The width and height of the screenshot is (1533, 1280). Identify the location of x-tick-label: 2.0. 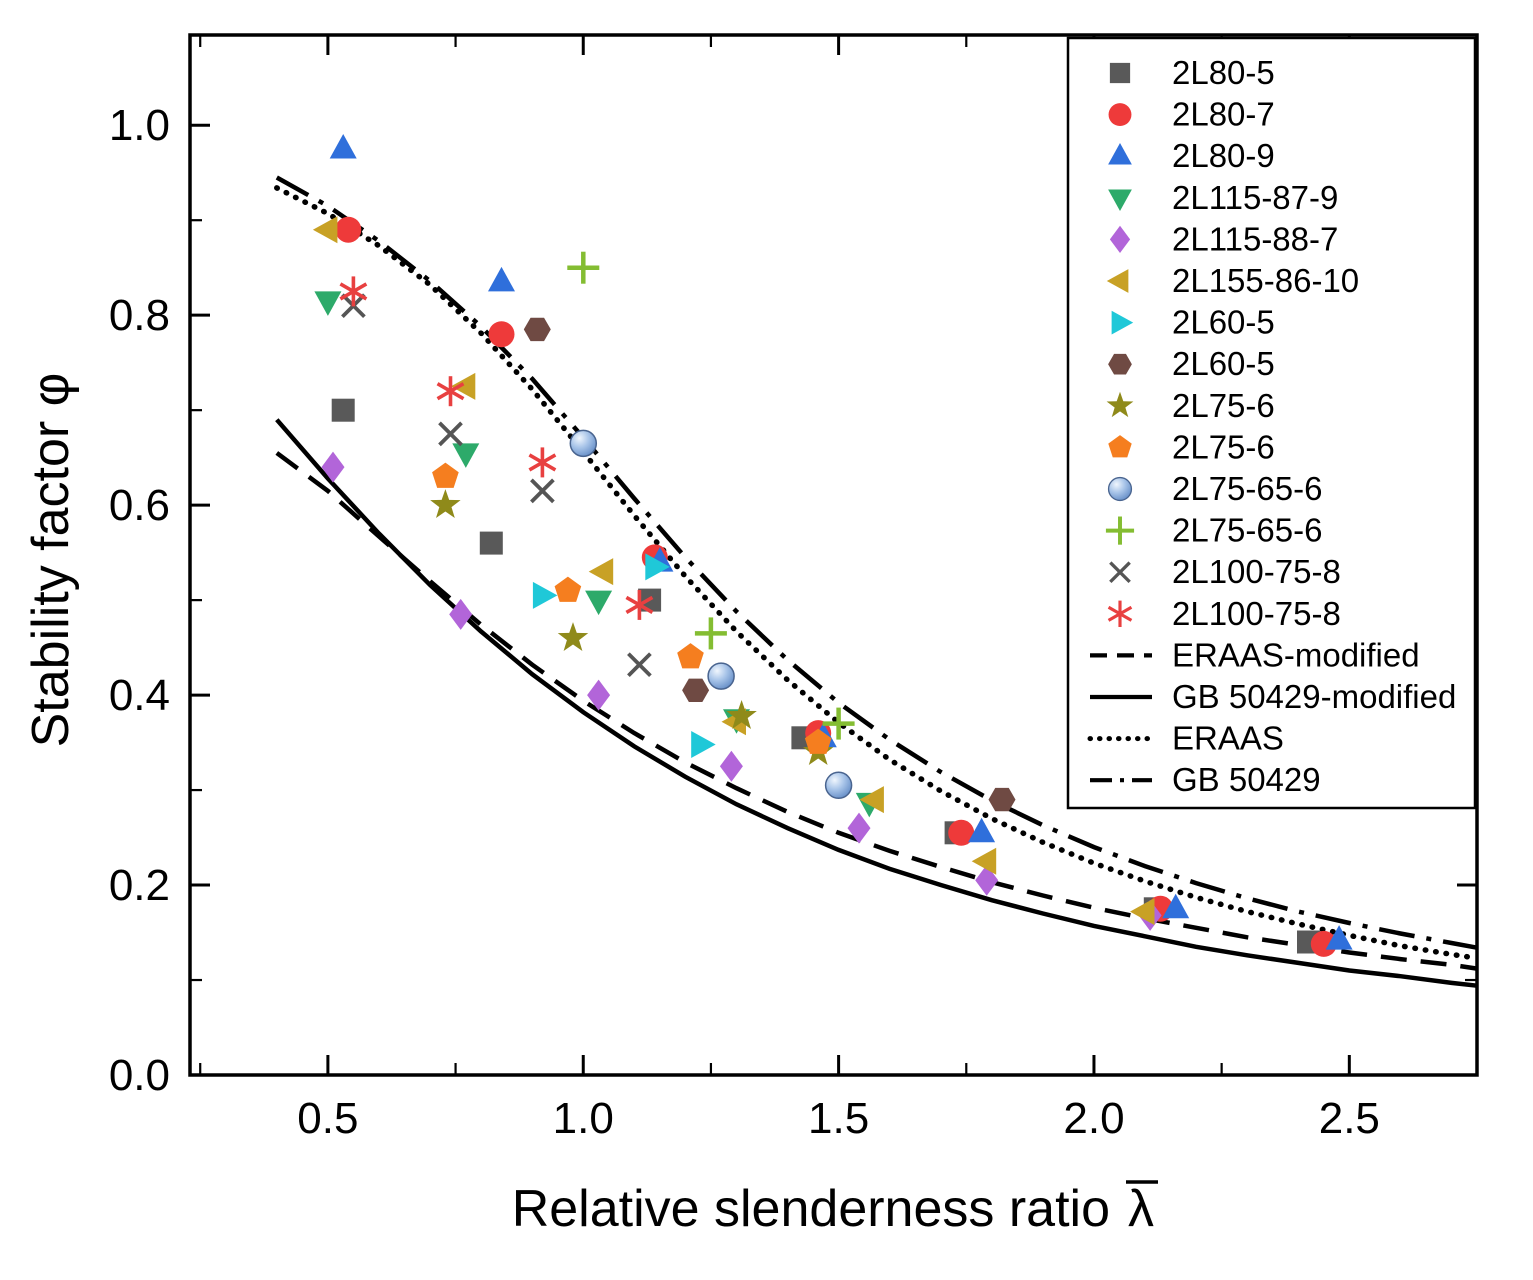
(1093, 1118).